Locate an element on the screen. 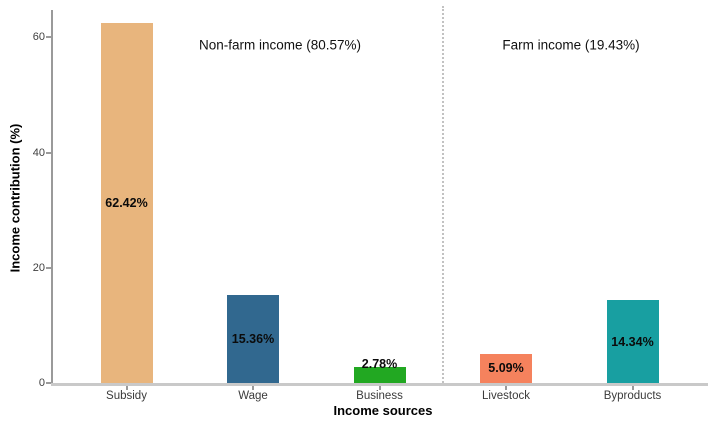 This screenshot has width=720, height=431. bar-value-label: 14.34% is located at coordinates (632, 341).